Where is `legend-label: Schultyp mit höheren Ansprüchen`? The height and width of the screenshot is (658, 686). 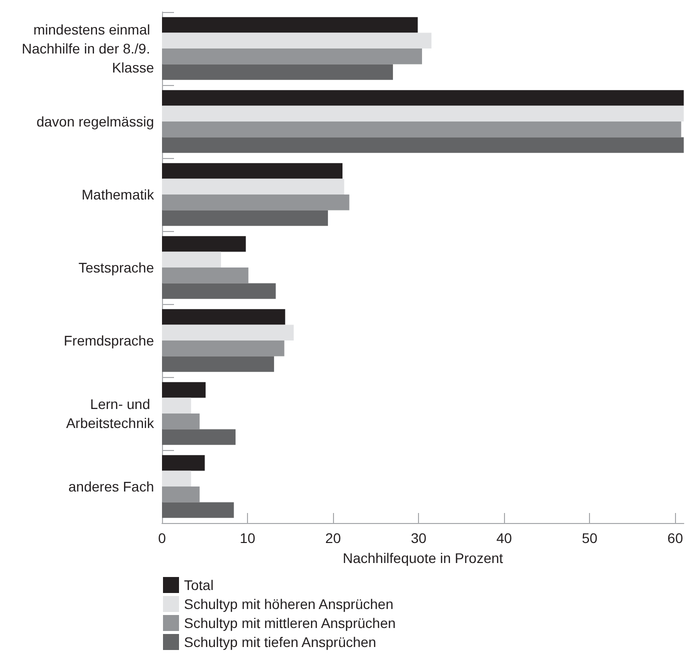 legend-label: Schultyp mit höheren Ansprüchen is located at coordinates (289, 604).